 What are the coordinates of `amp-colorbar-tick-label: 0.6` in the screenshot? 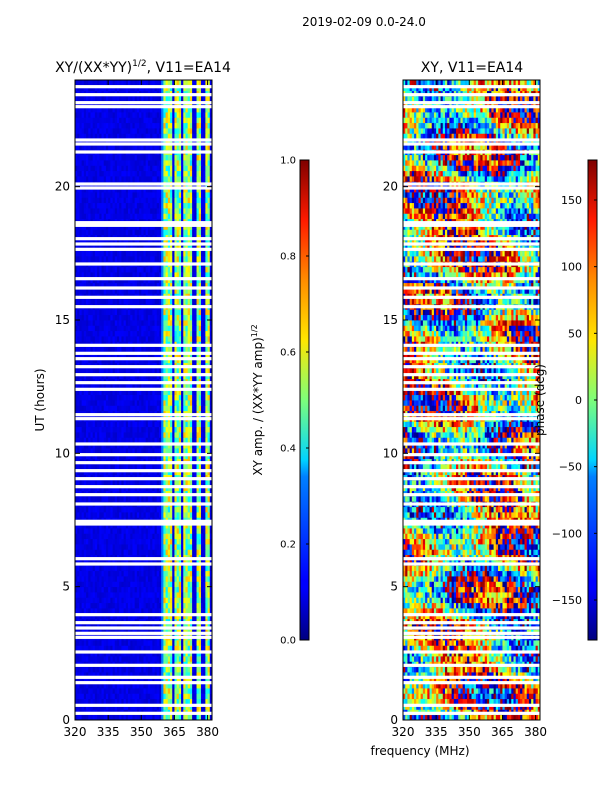 It's located at (288, 353).